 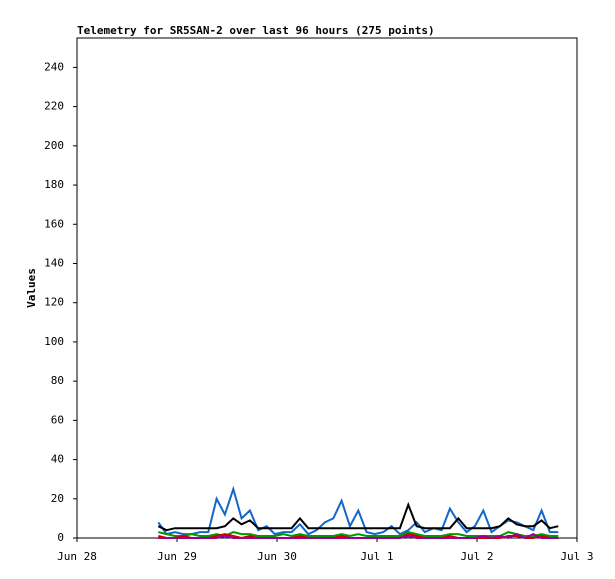 What do you see at coordinates (277, 556) in the screenshot?
I see `x-tick-label: Jun 30` at bounding box center [277, 556].